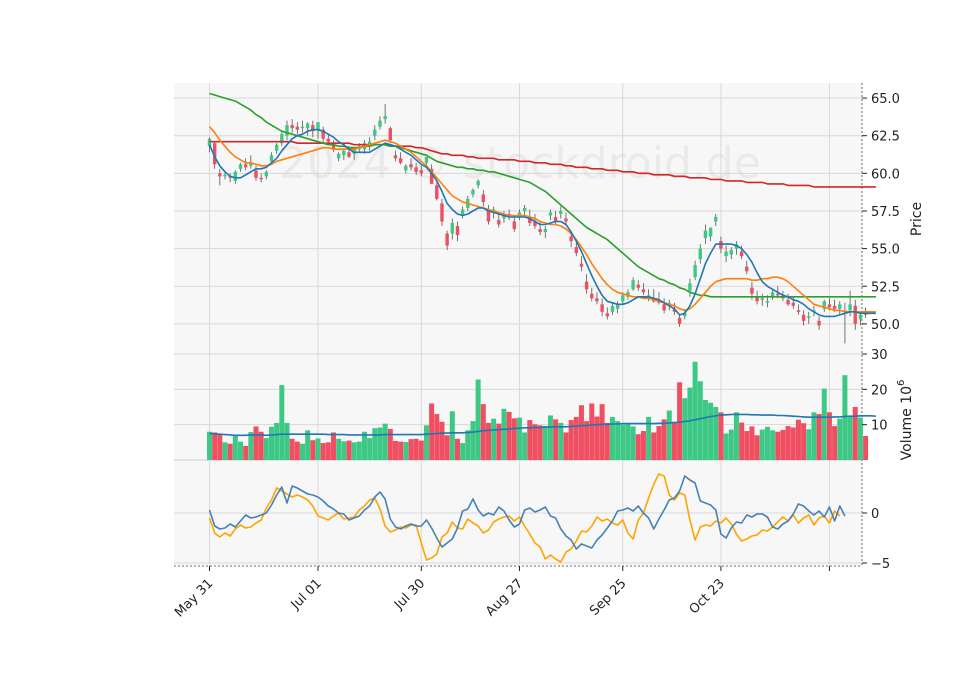  I want to click on x-tick-label: Aug 27, so click(504, 597).